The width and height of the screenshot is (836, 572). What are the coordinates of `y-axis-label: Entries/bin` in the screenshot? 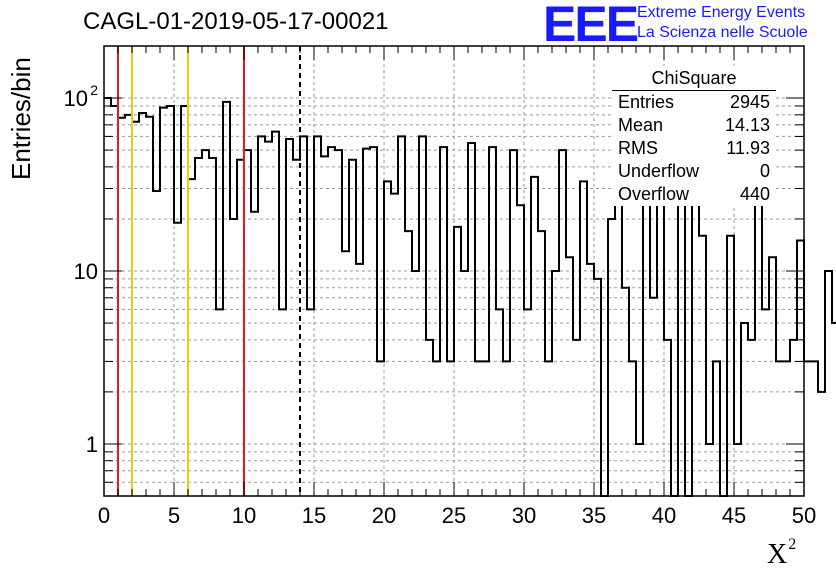 It's located at (21, 118).